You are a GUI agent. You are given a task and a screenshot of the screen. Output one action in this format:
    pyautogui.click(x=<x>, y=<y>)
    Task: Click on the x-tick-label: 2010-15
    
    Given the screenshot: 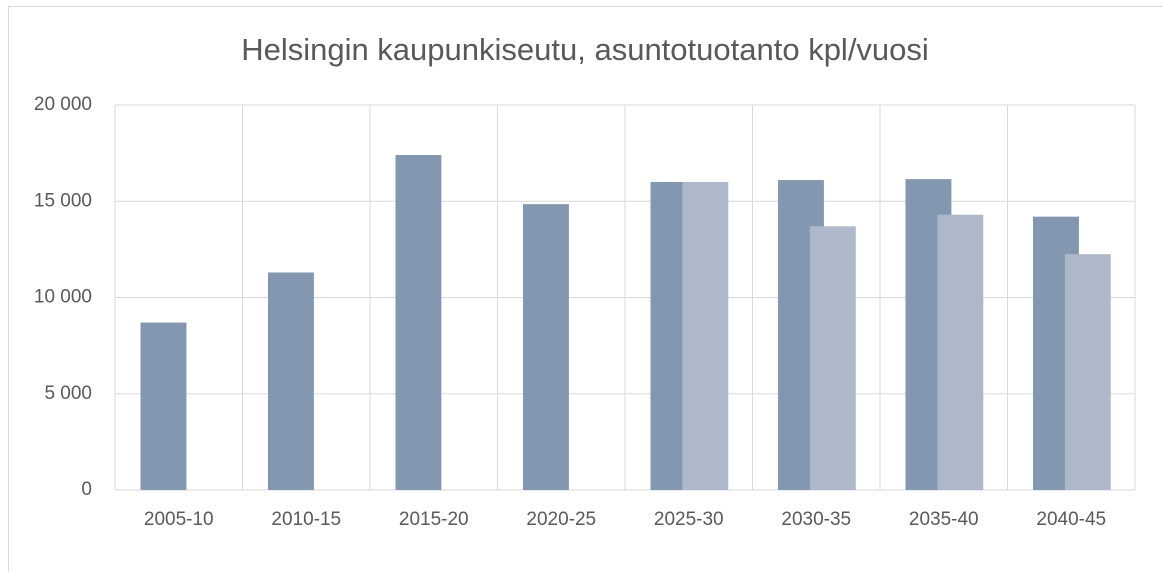 What is the action you would take?
    pyautogui.click(x=306, y=519)
    